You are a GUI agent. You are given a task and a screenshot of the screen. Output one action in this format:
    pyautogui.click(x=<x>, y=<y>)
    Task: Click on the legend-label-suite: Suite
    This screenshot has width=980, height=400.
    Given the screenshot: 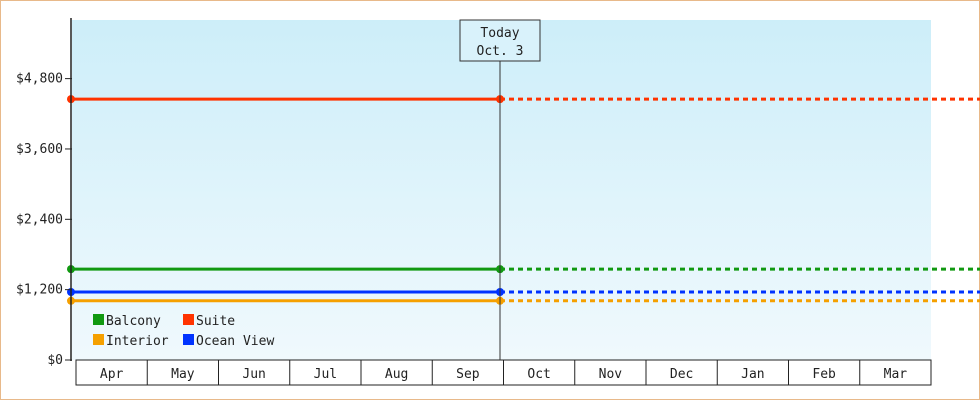 What is the action you would take?
    pyautogui.click(x=215, y=321)
    